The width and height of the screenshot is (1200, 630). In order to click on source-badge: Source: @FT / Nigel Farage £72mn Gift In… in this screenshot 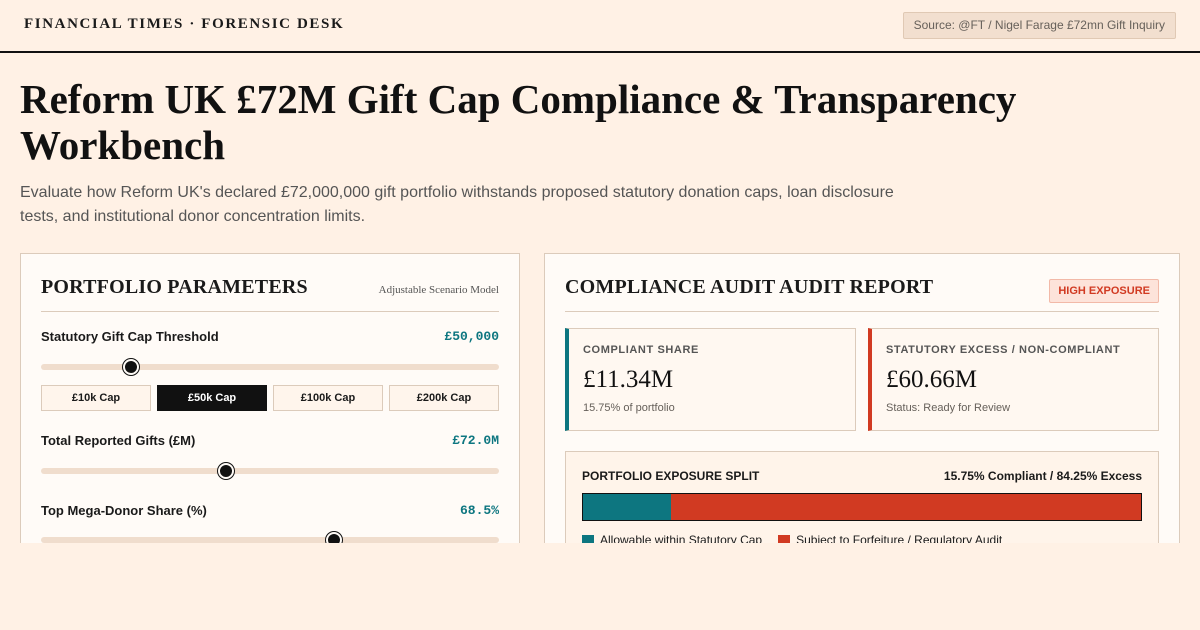, I will do `click(1039, 25)`.